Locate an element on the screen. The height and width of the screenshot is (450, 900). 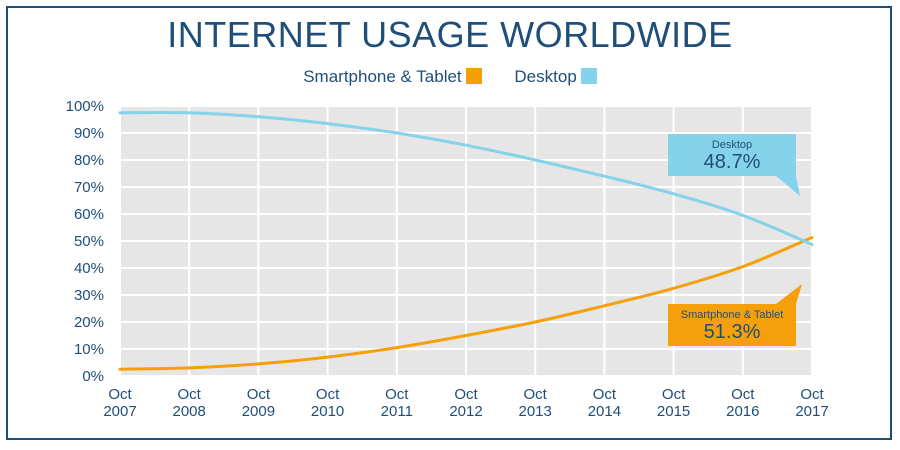
x-tick-label: Oct 2009 is located at coordinates (258, 403).